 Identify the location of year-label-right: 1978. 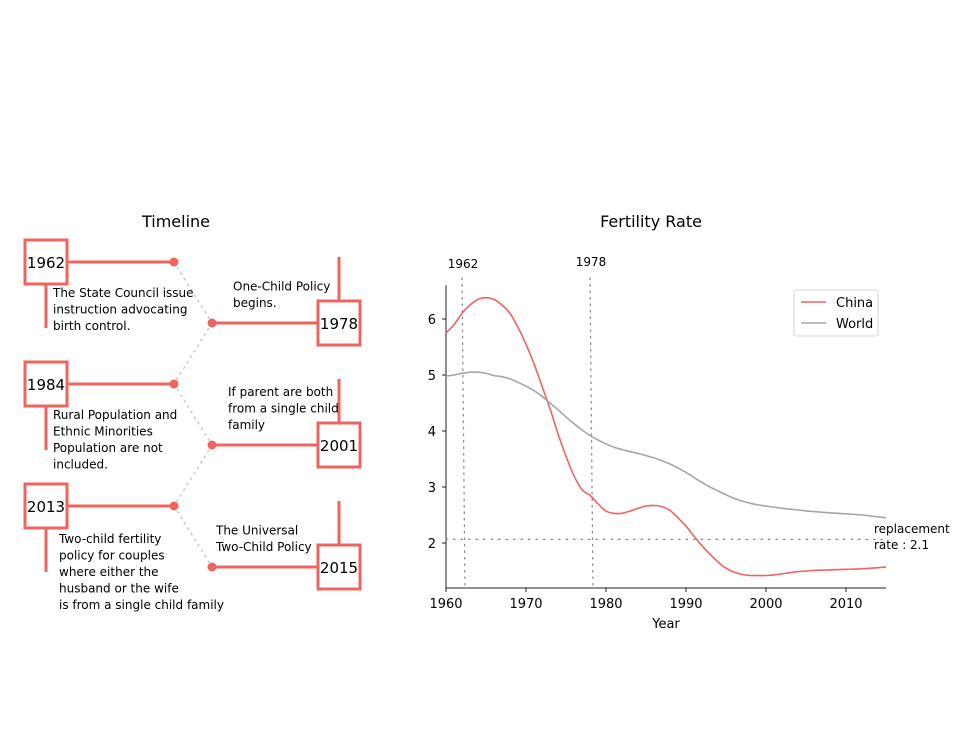
(339, 324).